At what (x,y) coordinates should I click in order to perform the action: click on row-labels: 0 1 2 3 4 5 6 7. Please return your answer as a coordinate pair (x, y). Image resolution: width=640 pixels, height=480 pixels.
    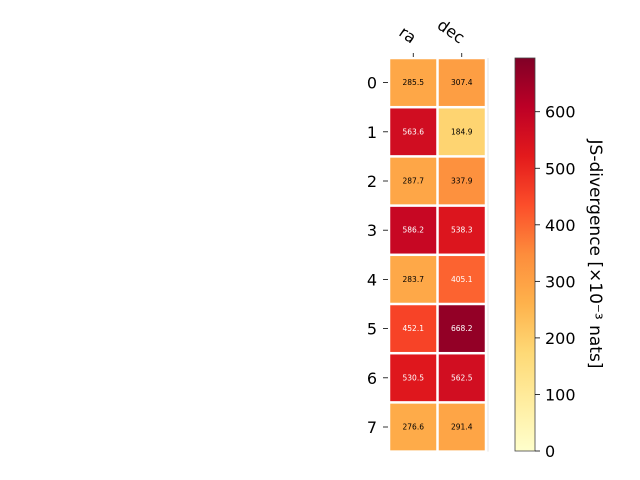
    Looking at the image, I should click on (377, 255).